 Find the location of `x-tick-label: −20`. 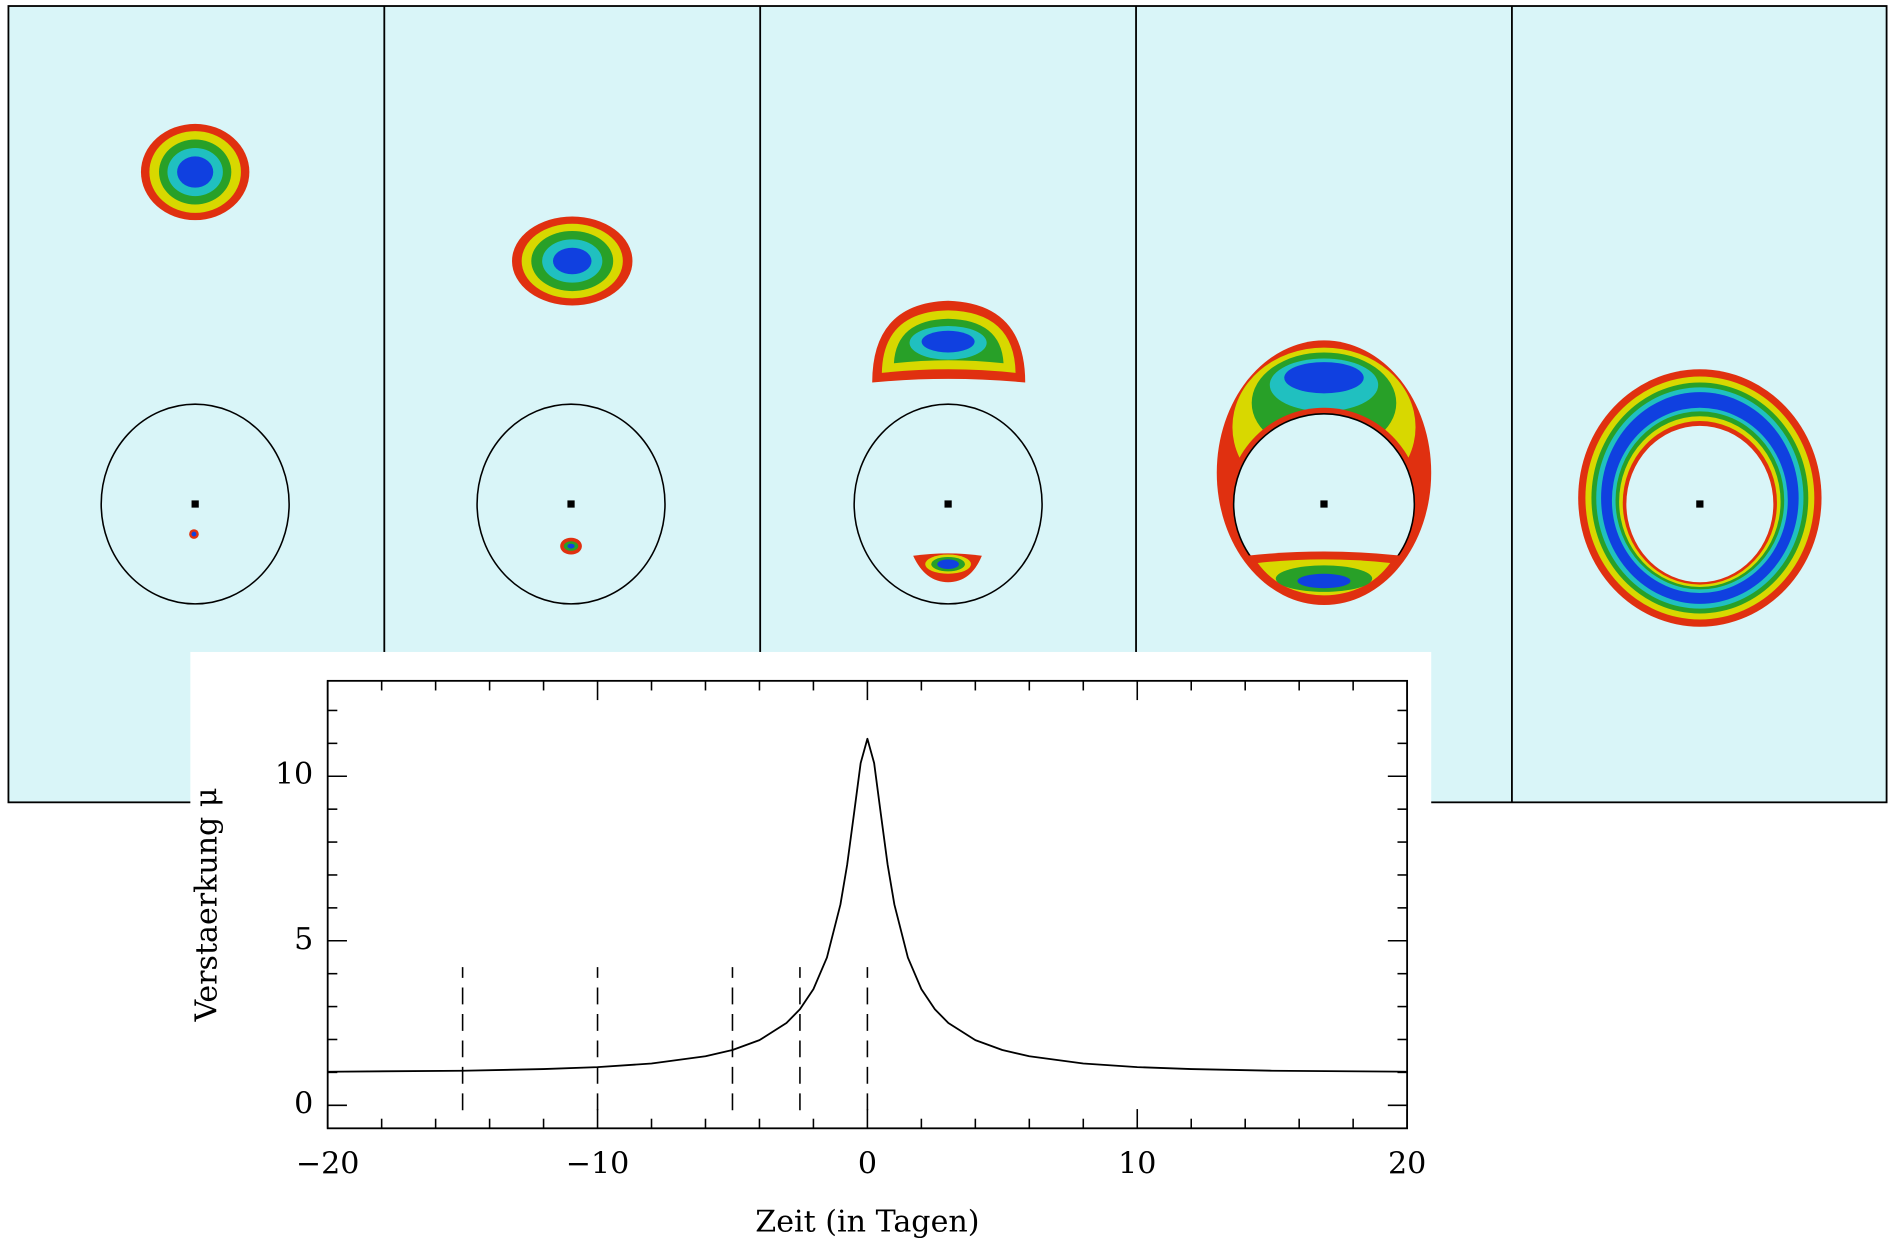

x-tick-label: −20 is located at coordinates (328, 1164).